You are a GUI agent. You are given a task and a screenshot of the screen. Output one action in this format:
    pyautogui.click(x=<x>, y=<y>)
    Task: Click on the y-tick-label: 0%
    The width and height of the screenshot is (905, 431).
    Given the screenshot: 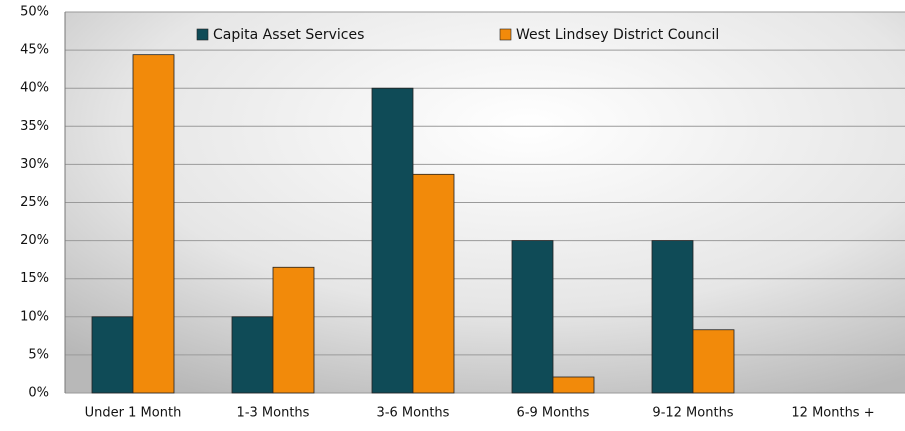 What is the action you would take?
    pyautogui.click(x=38, y=393)
    